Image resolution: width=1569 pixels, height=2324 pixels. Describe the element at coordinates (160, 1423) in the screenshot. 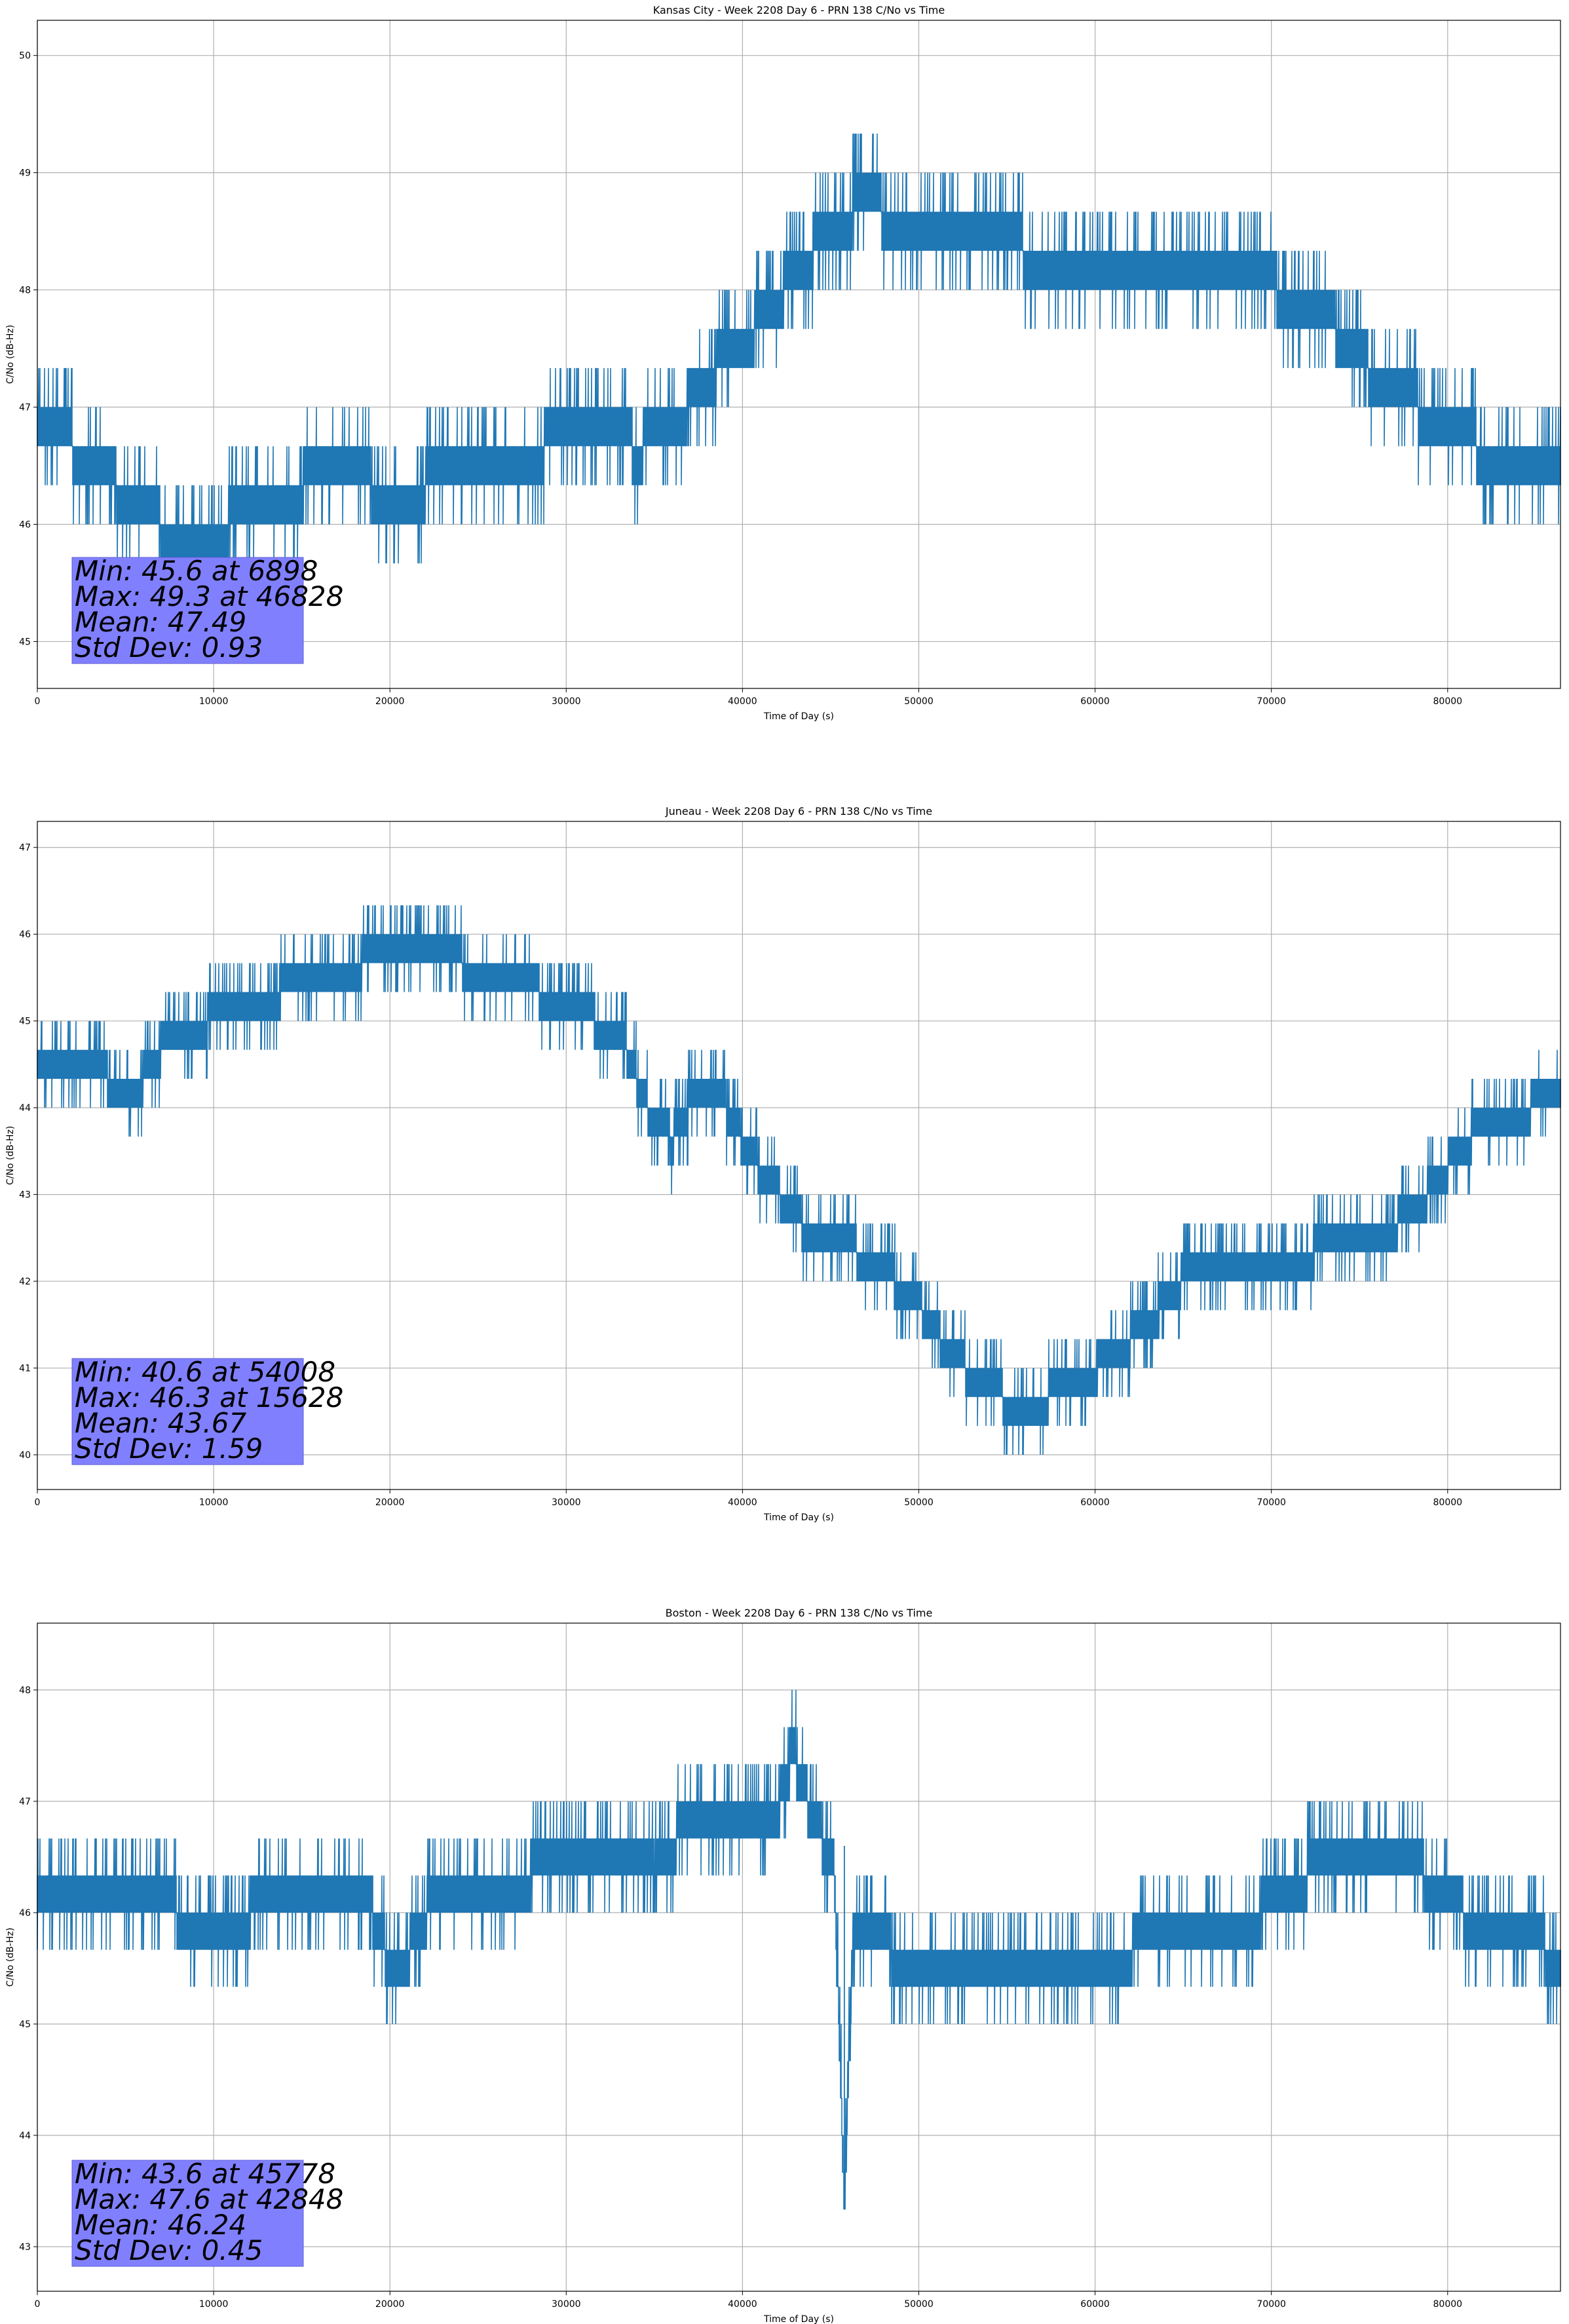

I see `stats-line: Mean: 43.67` at that location.